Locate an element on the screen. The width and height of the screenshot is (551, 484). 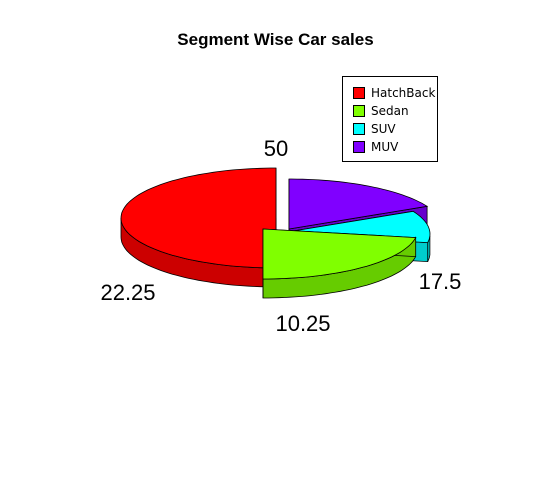
chart-legend: HatchBack Sedan SUV MUV is located at coordinates (390, 119).